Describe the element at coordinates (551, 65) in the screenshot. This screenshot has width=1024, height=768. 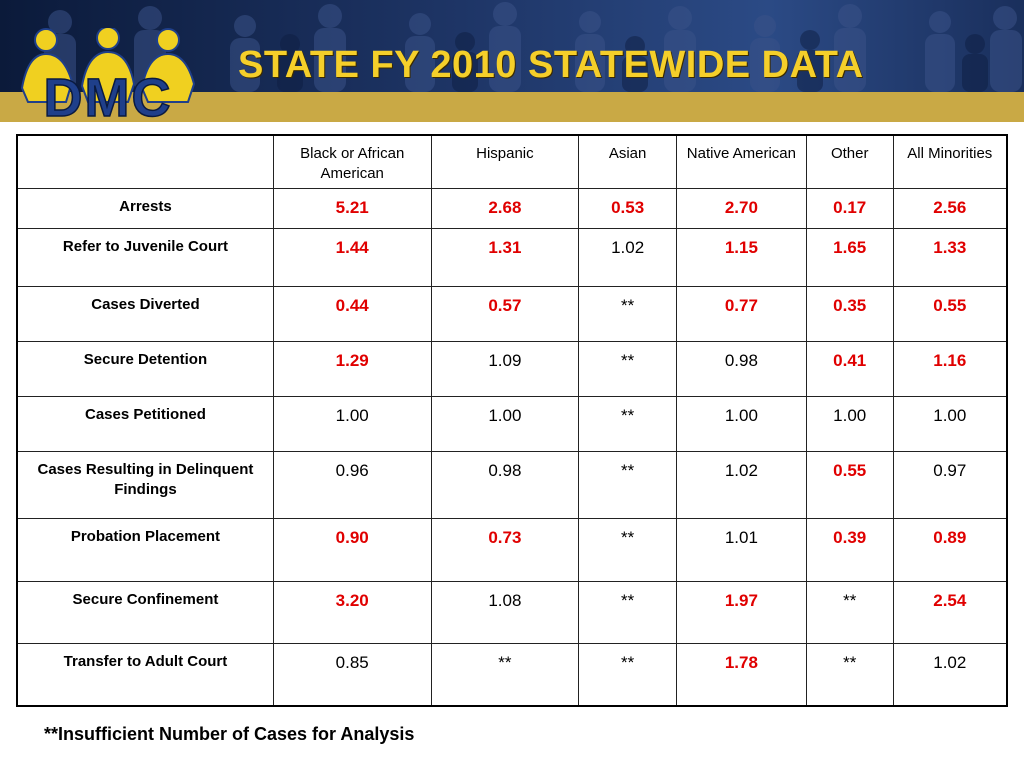
I see `page-title: STATE FY 2010 STATEWIDE DATA` at that location.